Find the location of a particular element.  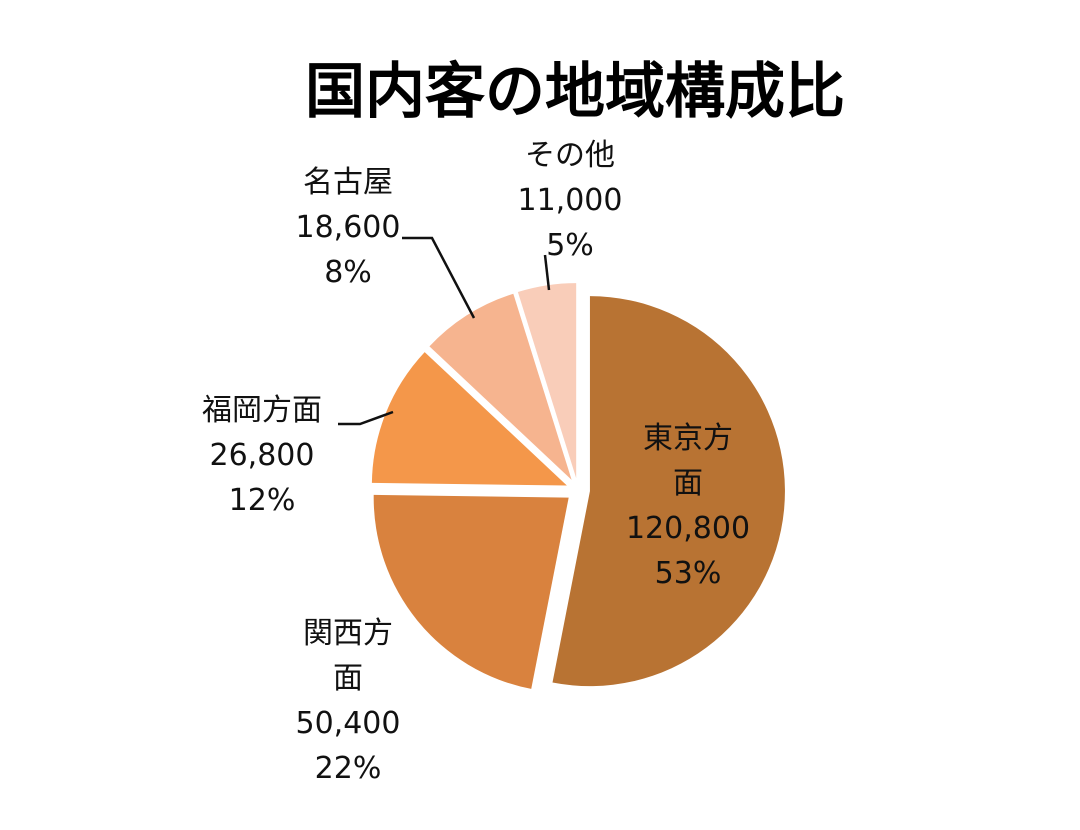

label-value: 120,800 is located at coordinates (688, 528).